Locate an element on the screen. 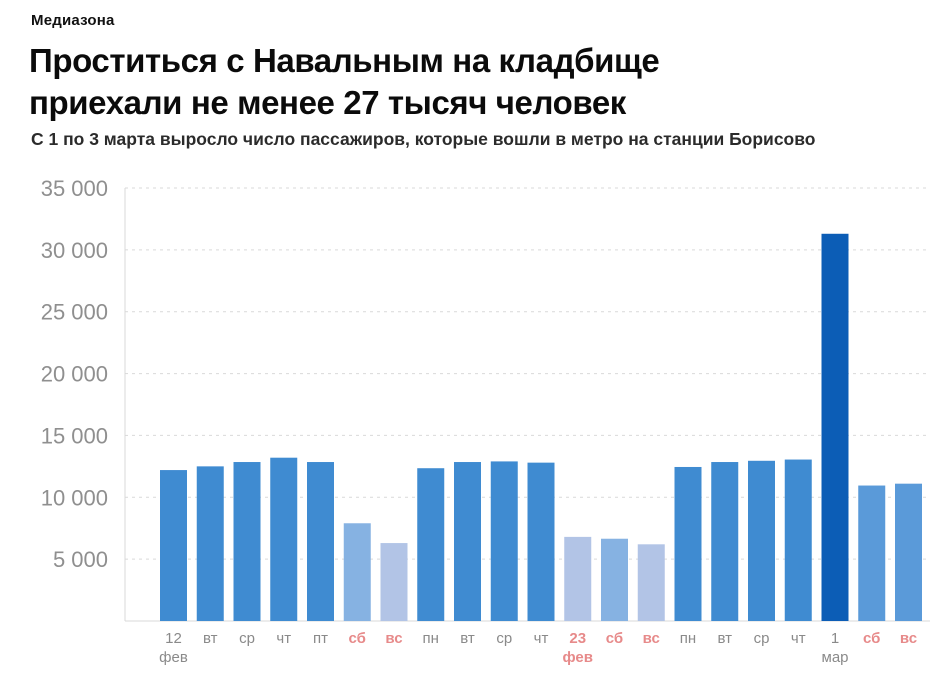  y-tick-label: 20 000 is located at coordinates (74, 374).